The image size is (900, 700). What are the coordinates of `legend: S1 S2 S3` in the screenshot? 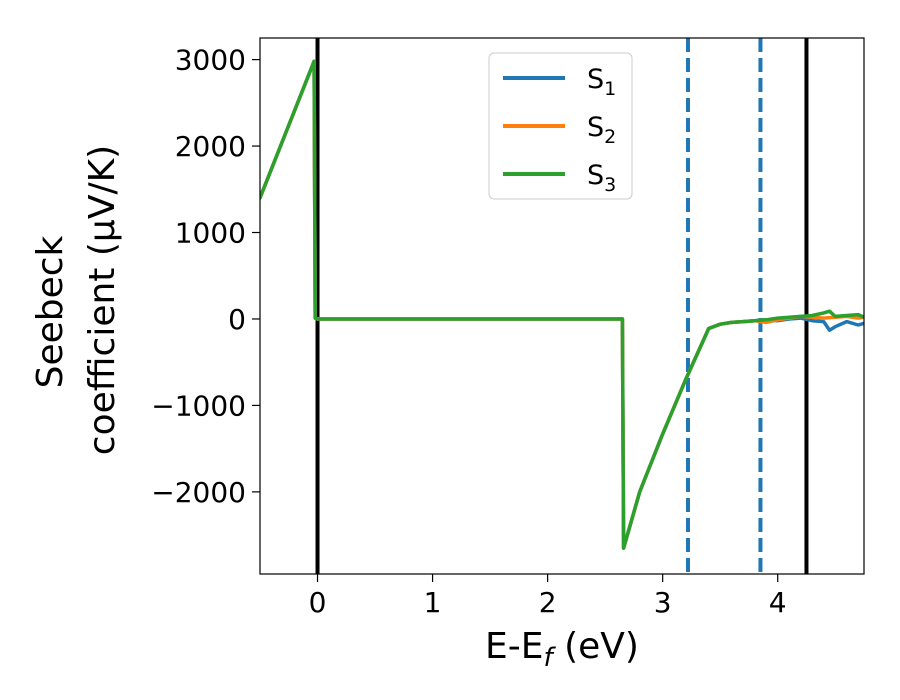 It's located at (560, 126).